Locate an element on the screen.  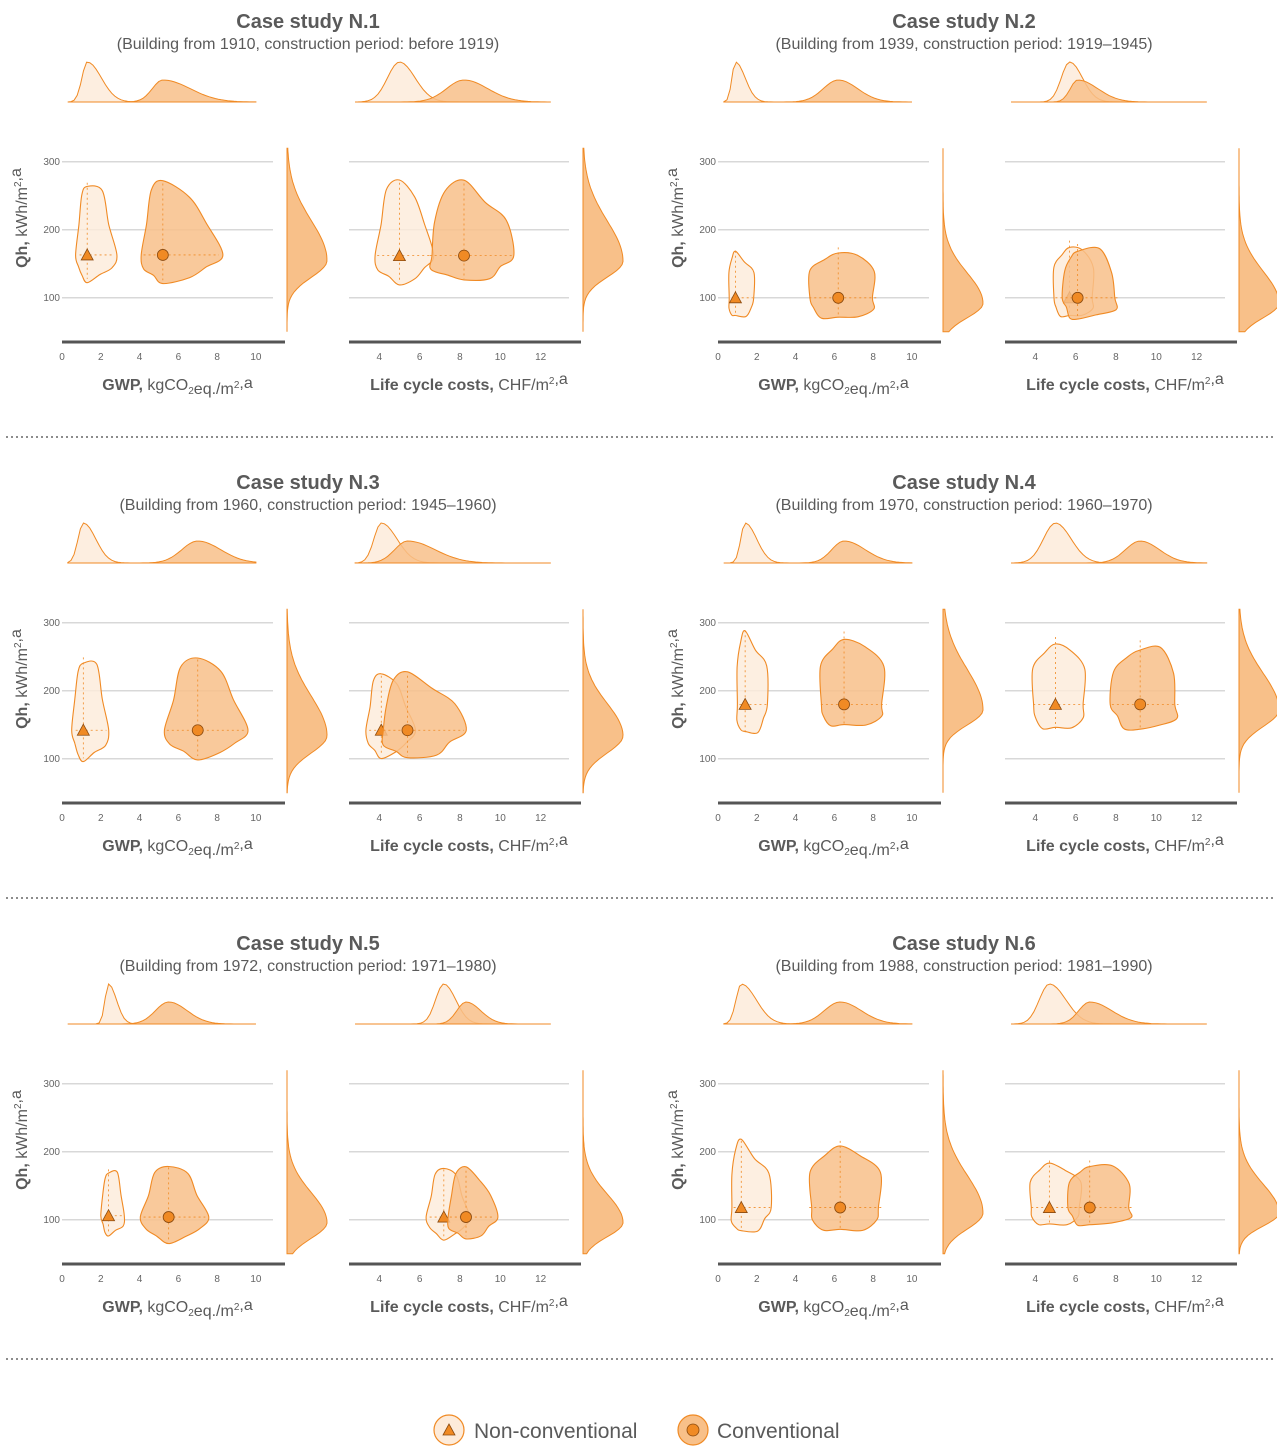
case-title: Case study N.1 is located at coordinates (307, 22).